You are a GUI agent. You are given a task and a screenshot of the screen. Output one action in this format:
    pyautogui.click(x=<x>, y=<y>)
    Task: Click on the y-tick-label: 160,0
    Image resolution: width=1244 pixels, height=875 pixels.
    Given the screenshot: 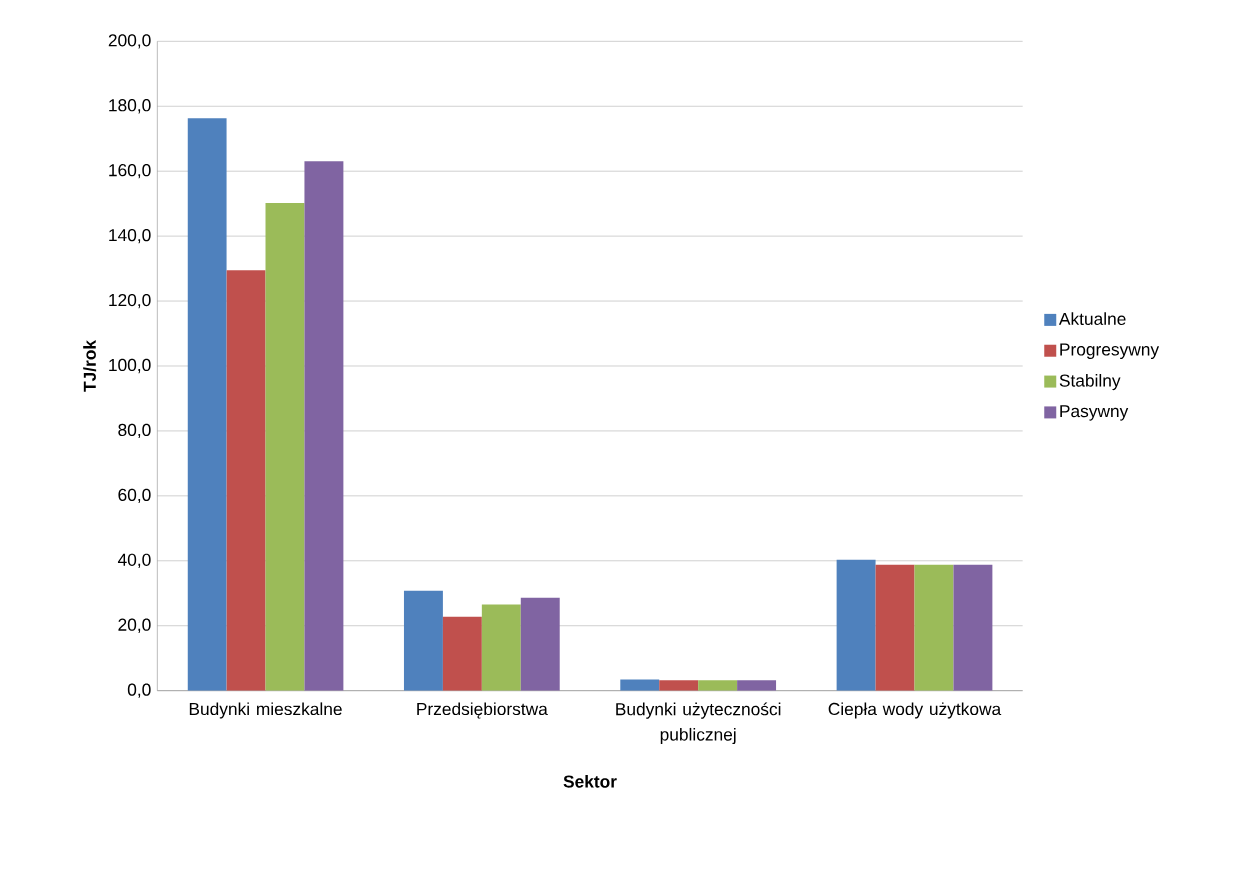 What is the action you would take?
    pyautogui.click(x=130, y=171)
    